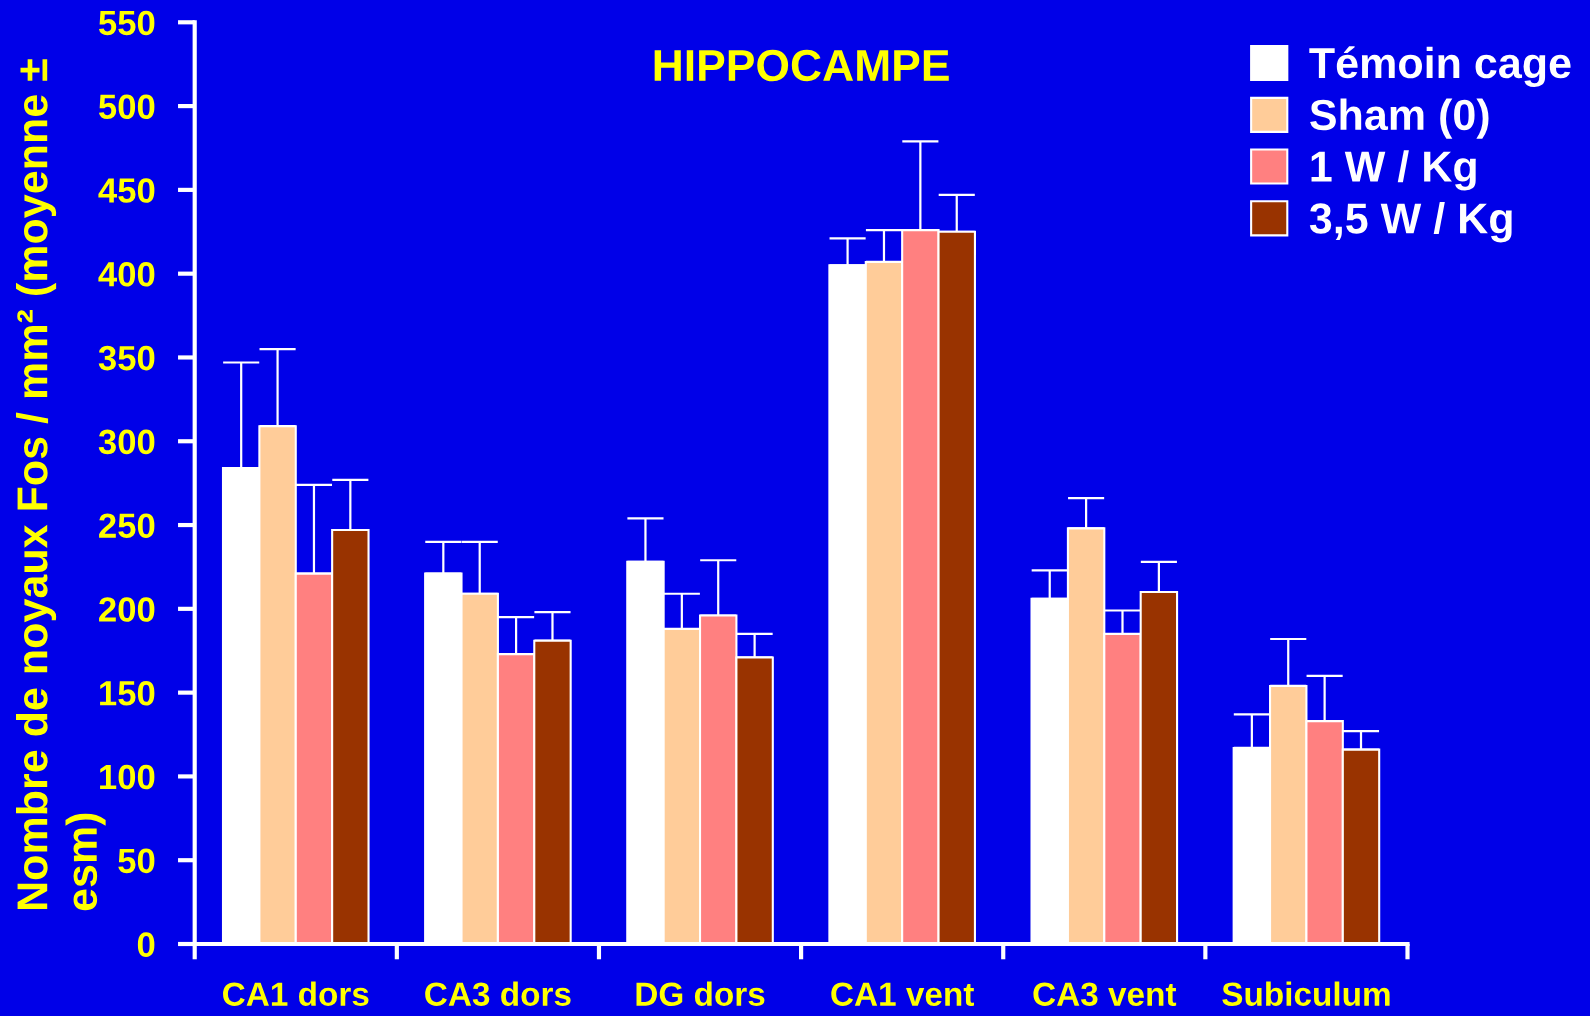  What do you see at coordinates (127, 693) in the screenshot?
I see `y-tick-label: 150` at bounding box center [127, 693].